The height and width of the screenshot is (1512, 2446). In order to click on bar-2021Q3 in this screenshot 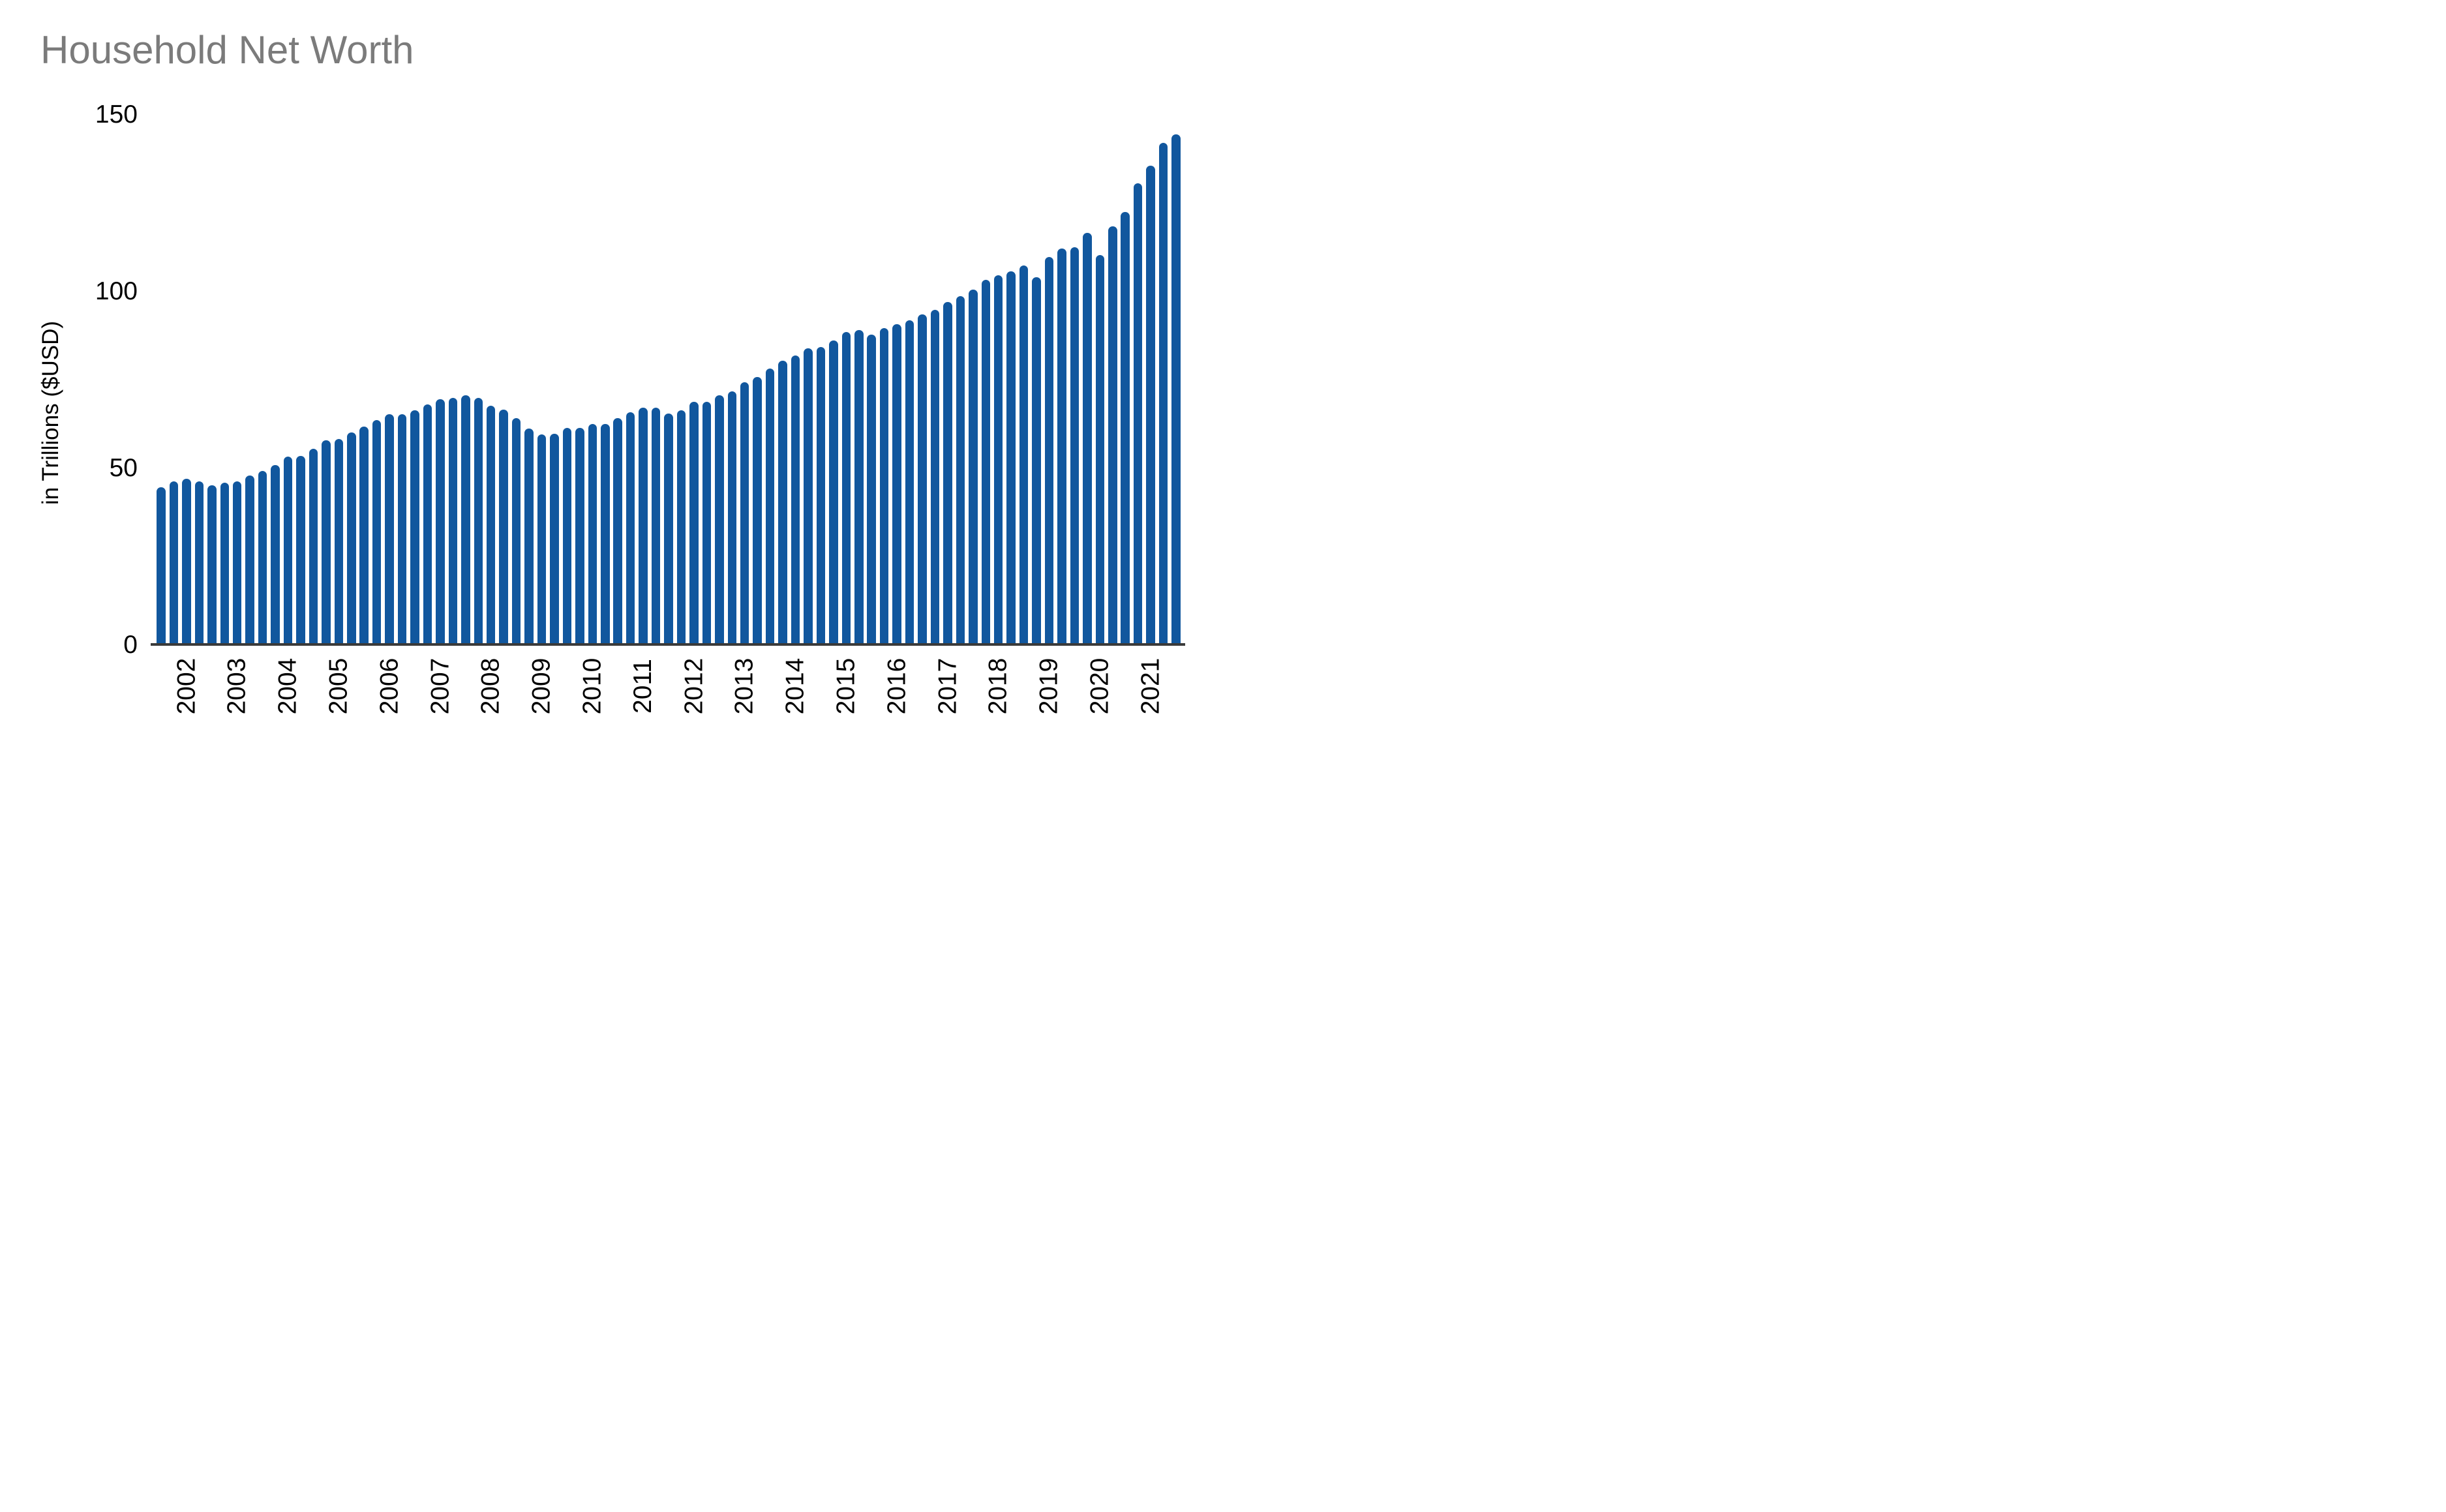, I will do `click(1176, 389)`.